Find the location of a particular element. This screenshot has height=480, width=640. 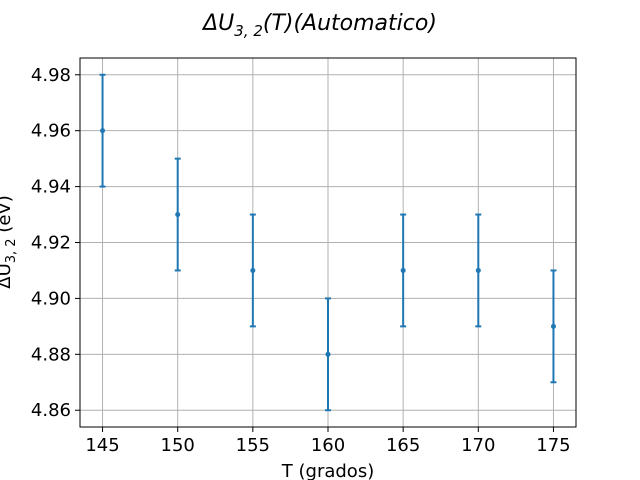

y-tick-label: 4.98 is located at coordinates (51, 75).